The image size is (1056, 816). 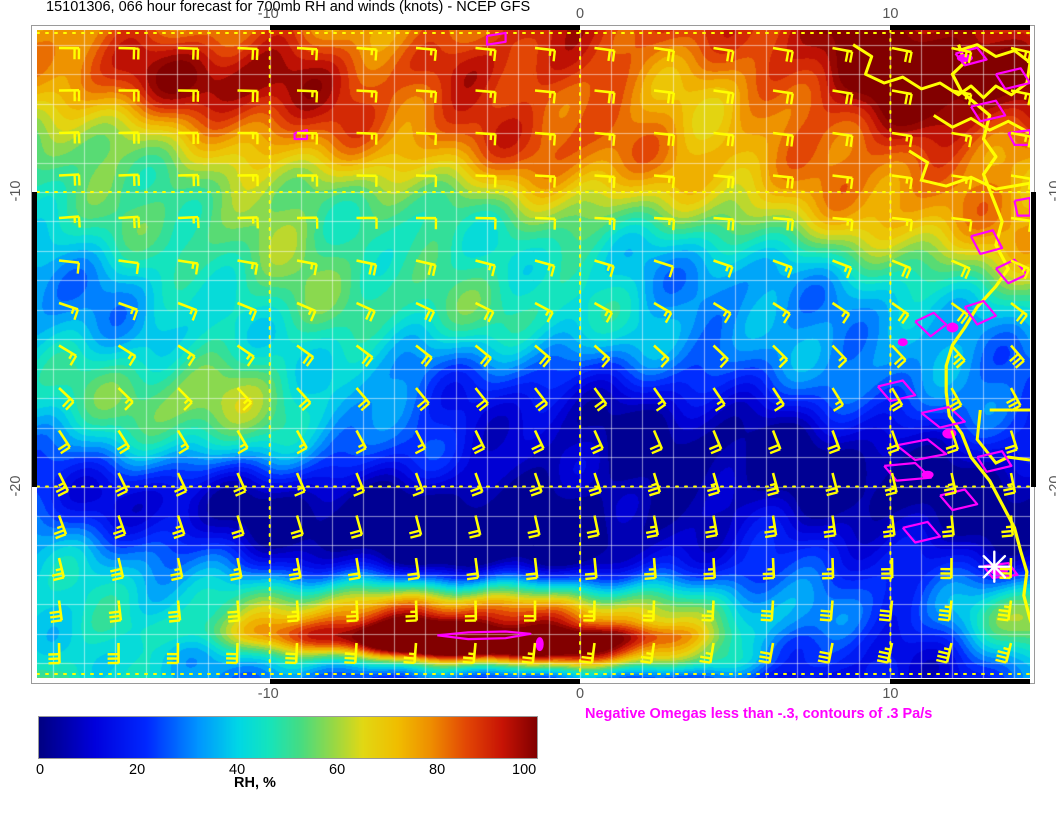 What do you see at coordinates (959, 500) in the screenshot?
I see `omega-contour` at bounding box center [959, 500].